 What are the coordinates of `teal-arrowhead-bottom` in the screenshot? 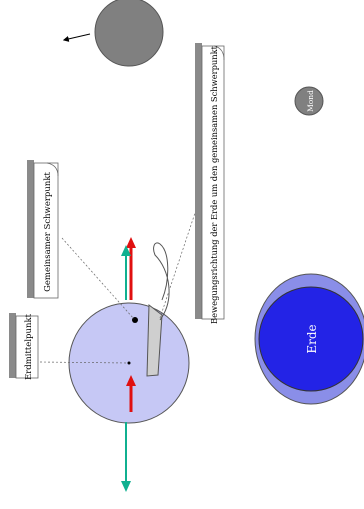 It's located at (126, 486).